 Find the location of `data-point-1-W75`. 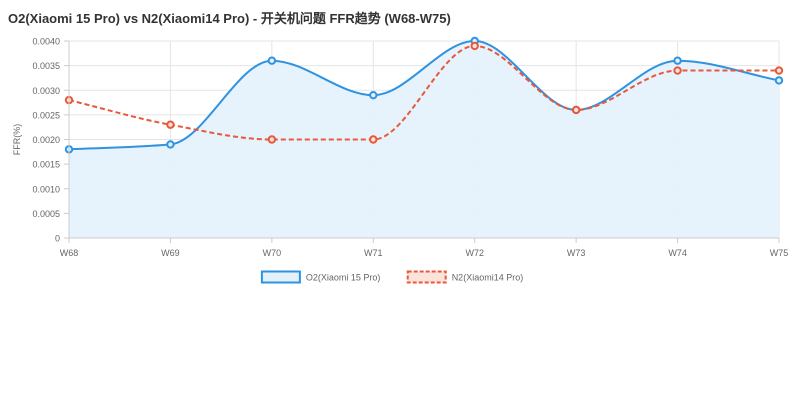

data-point-1-W75 is located at coordinates (779, 70).